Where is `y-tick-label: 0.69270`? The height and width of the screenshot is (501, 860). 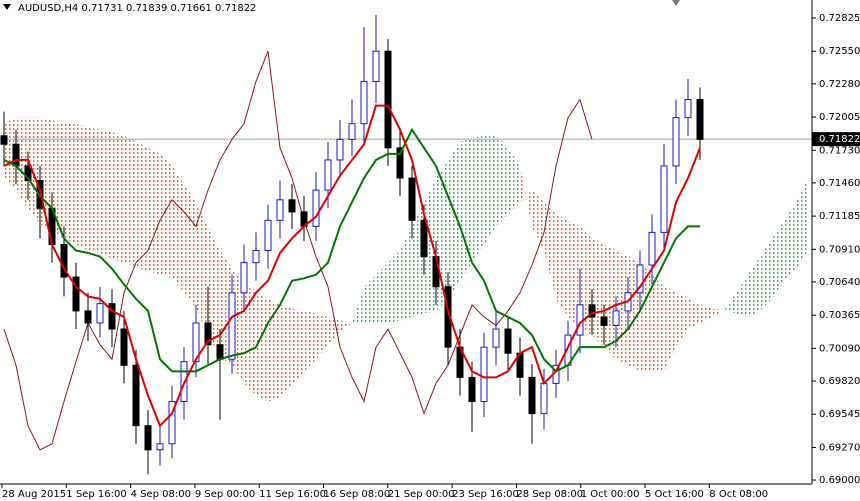 y-tick-label: 0.69270 is located at coordinates (839, 447).